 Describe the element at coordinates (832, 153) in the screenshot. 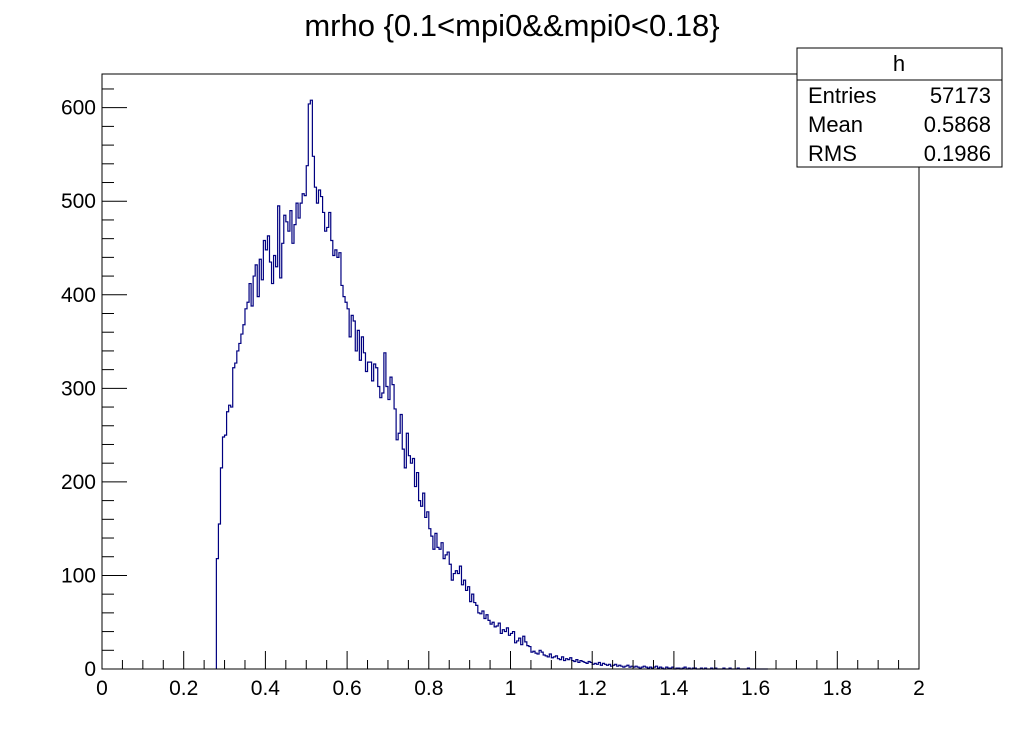

I see `stats-rms-label: RMS` at that location.